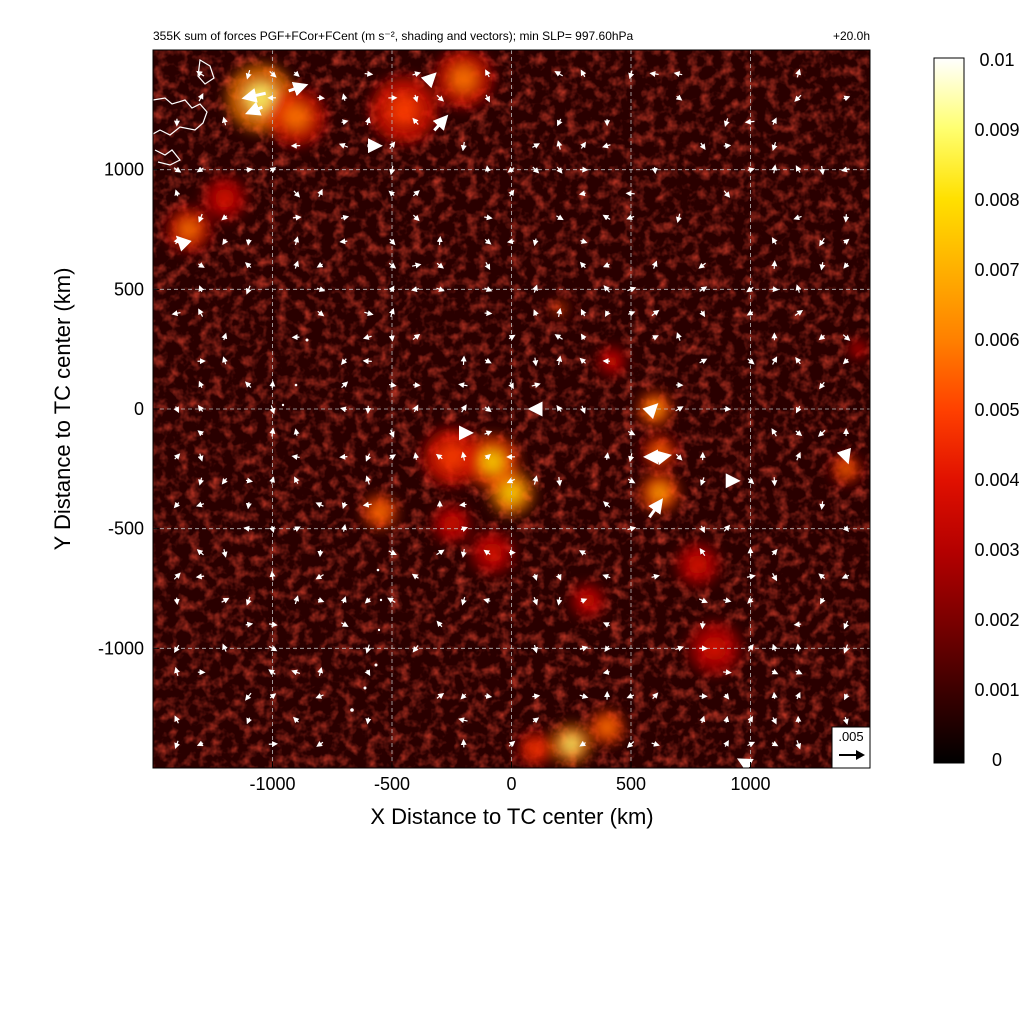  What do you see at coordinates (860, 755) in the screenshot?
I see `reference-arrowhead` at bounding box center [860, 755].